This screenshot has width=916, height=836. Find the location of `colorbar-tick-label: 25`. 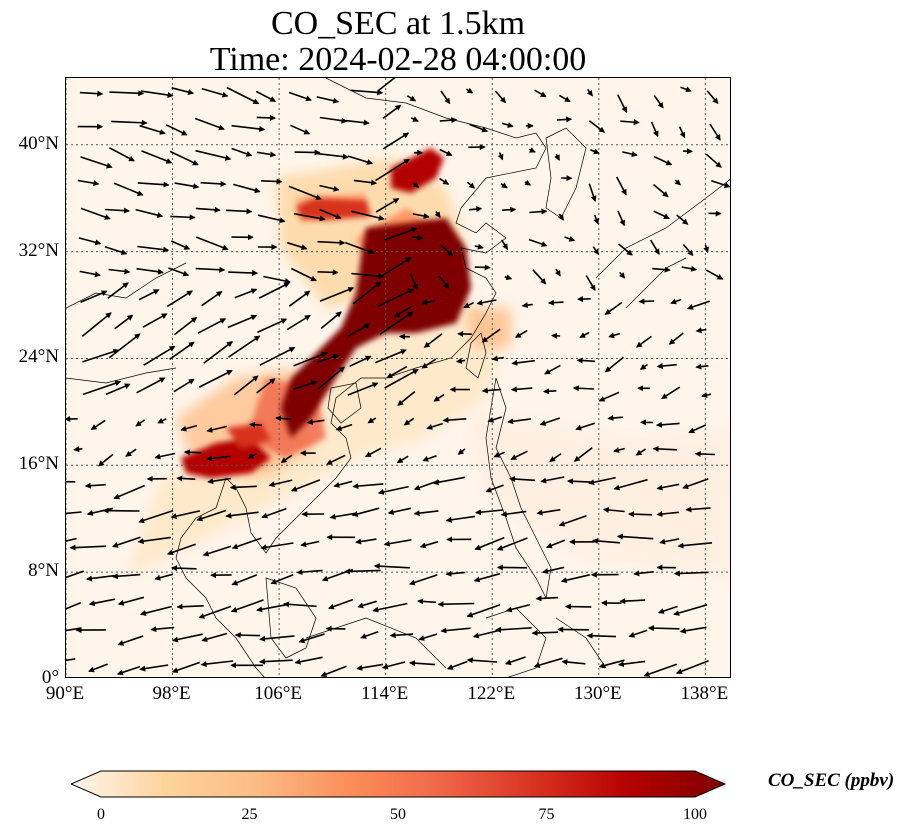

colorbar-tick-label: 25 is located at coordinates (249, 814).